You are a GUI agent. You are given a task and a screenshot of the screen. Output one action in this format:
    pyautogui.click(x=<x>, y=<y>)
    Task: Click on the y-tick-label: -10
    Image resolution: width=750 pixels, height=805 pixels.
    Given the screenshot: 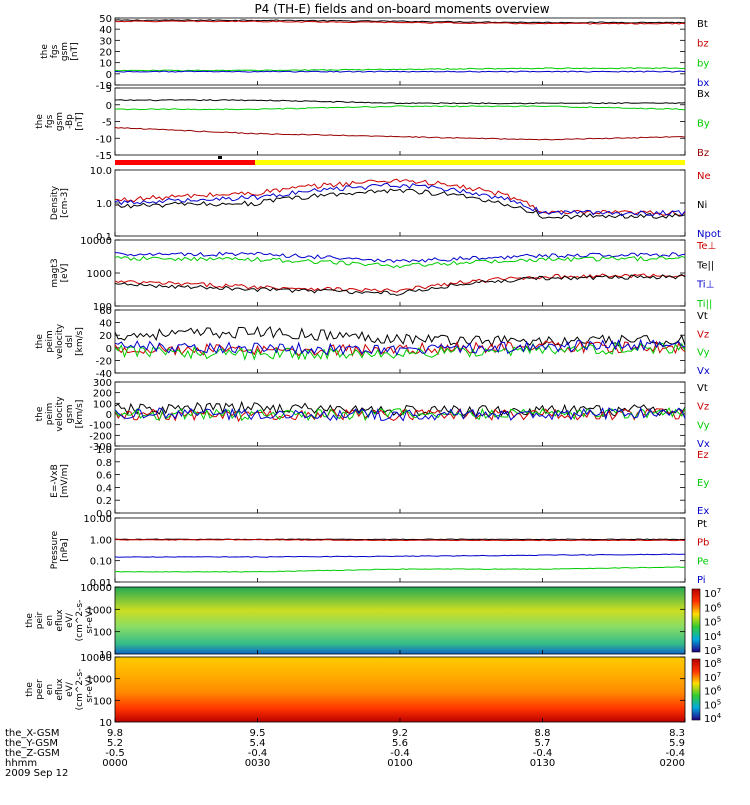 What is the action you would take?
    pyautogui.click(x=104, y=139)
    